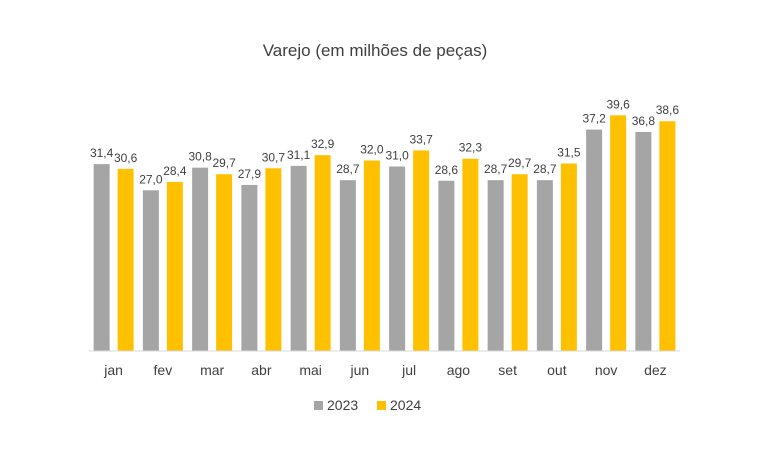 The image size is (768, 461). What do you see at coordinates (274, 157) in the screenshot?
I see `data-label-2024-abr: 30,7` at bounding box center [274, 157].